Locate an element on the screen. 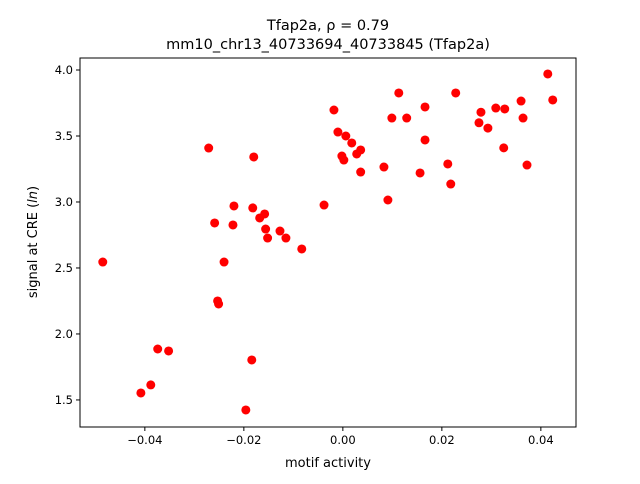 The image size is (640, 484). y-axis-label-italic: ln is located at coordinates (33, 197).